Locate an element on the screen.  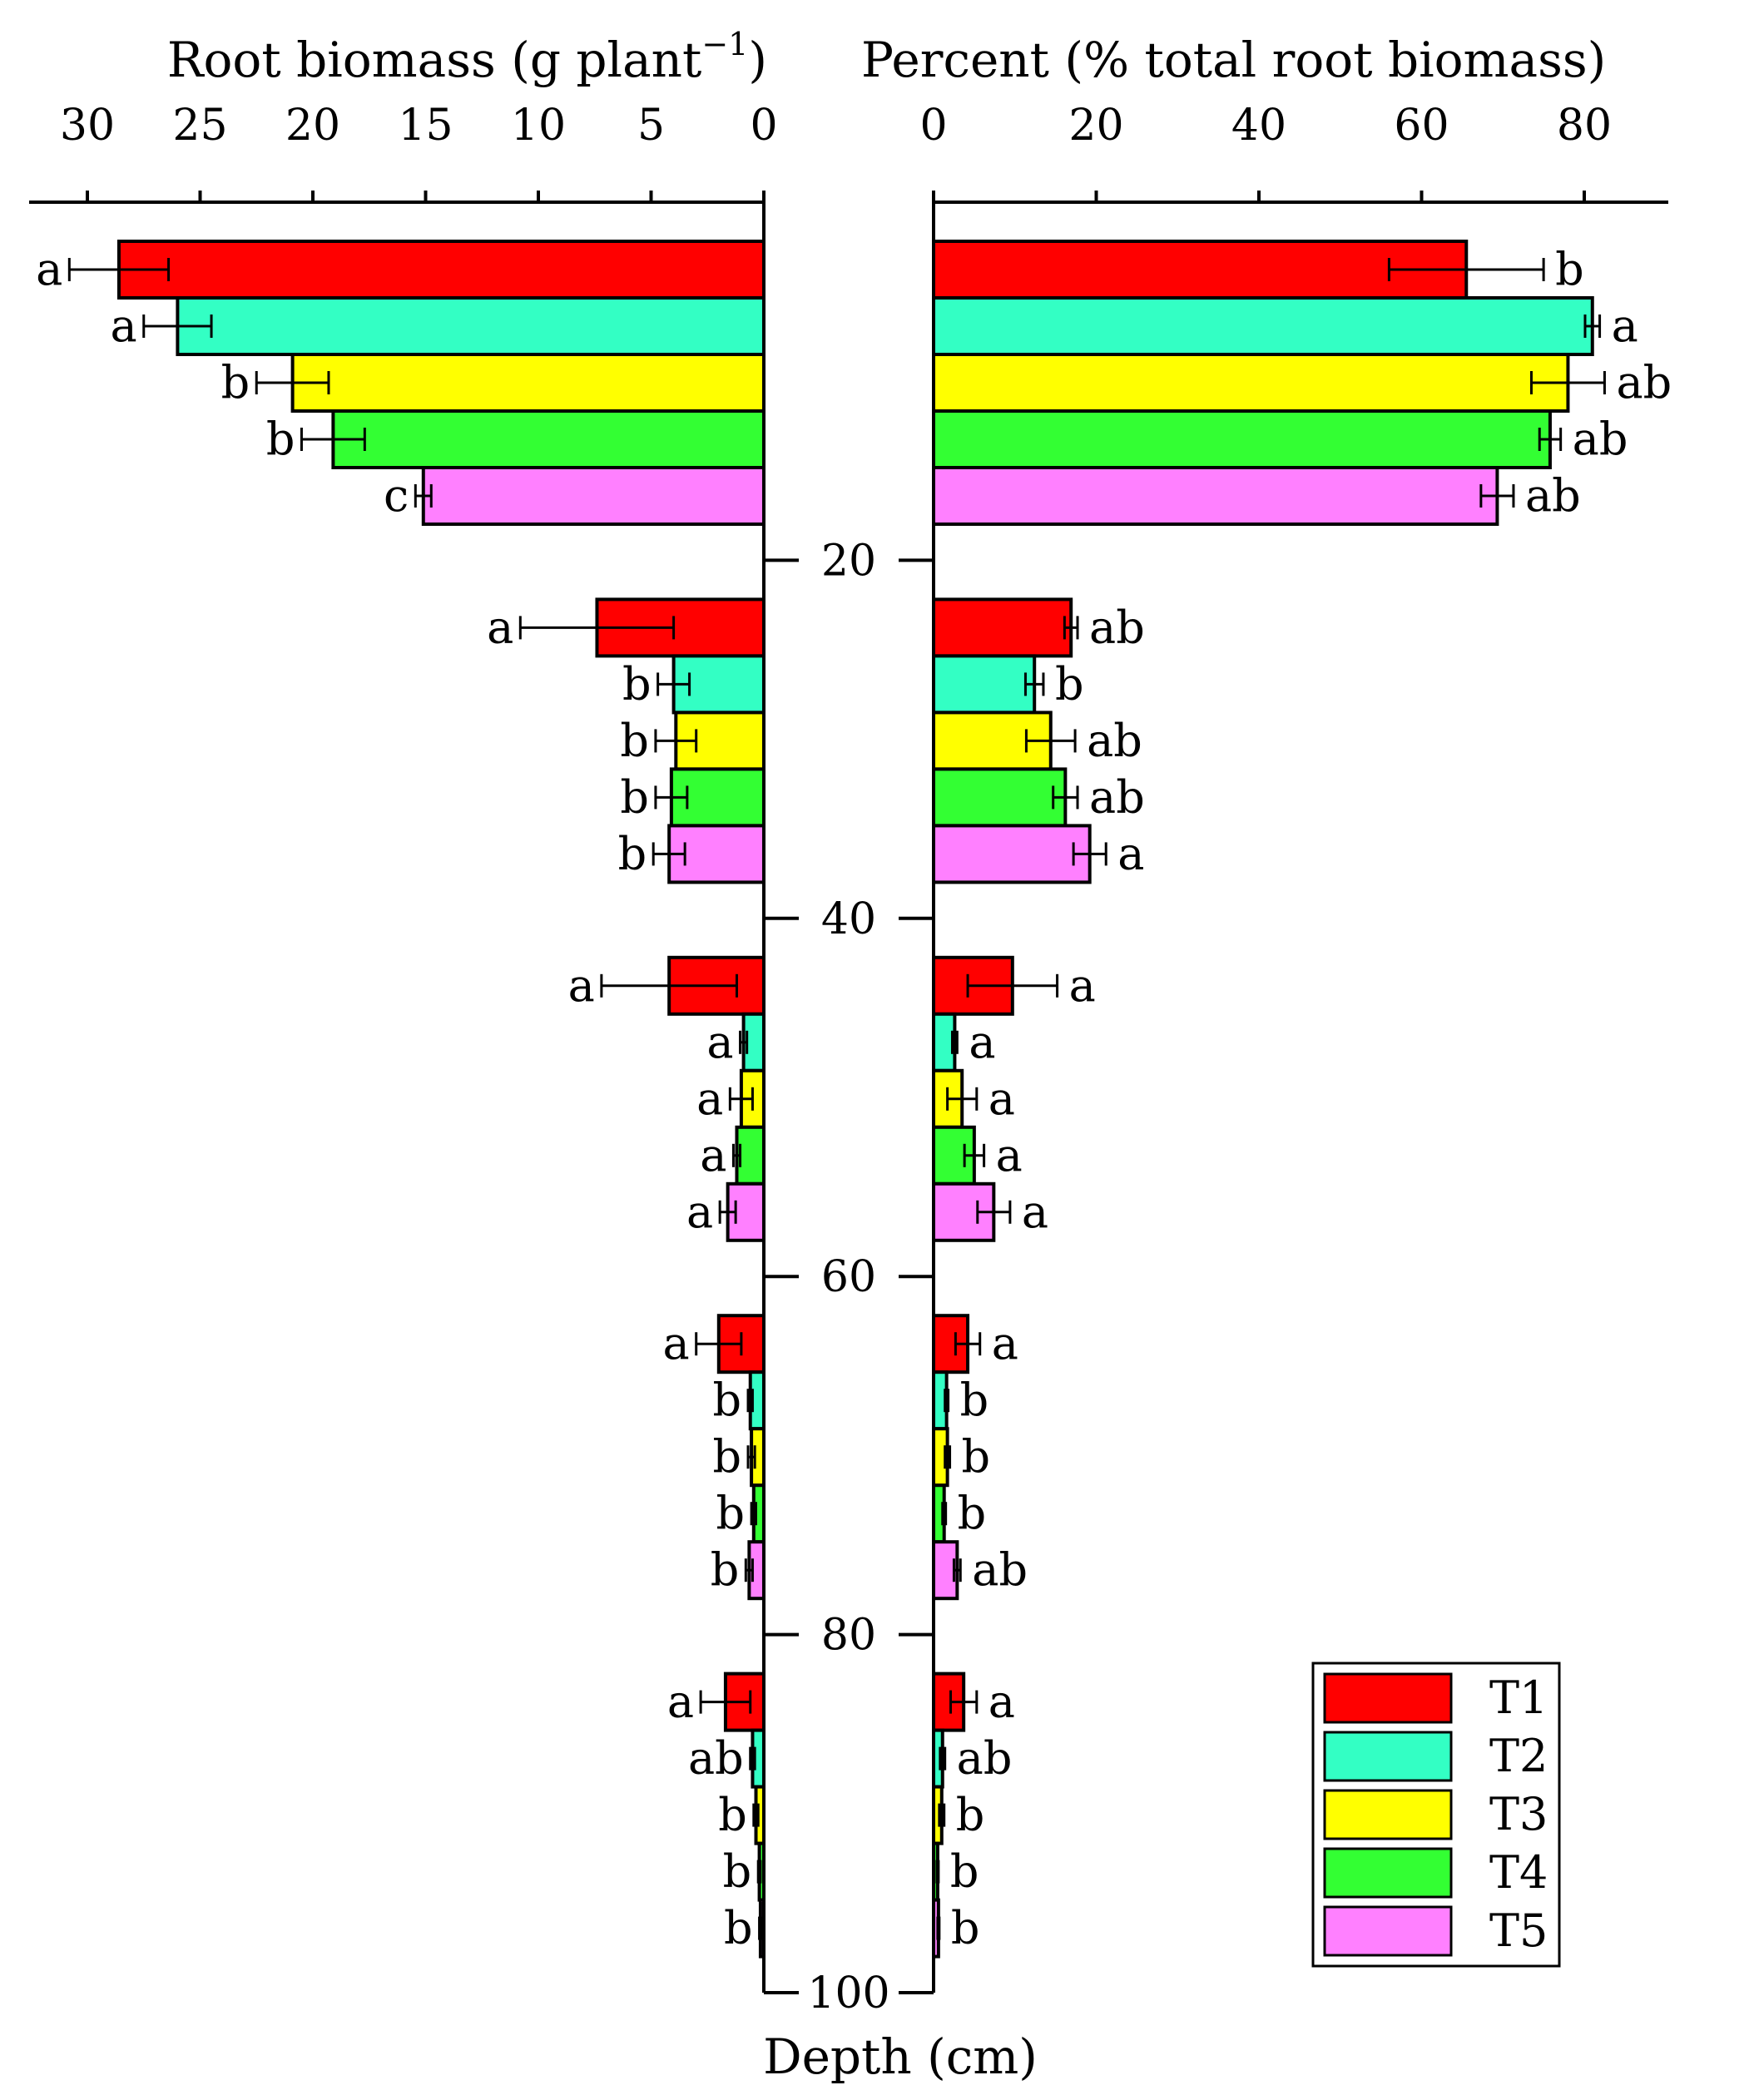
left-x-axis: 30 25 20 15 10 5 0 is located at coordinates (403, 152).